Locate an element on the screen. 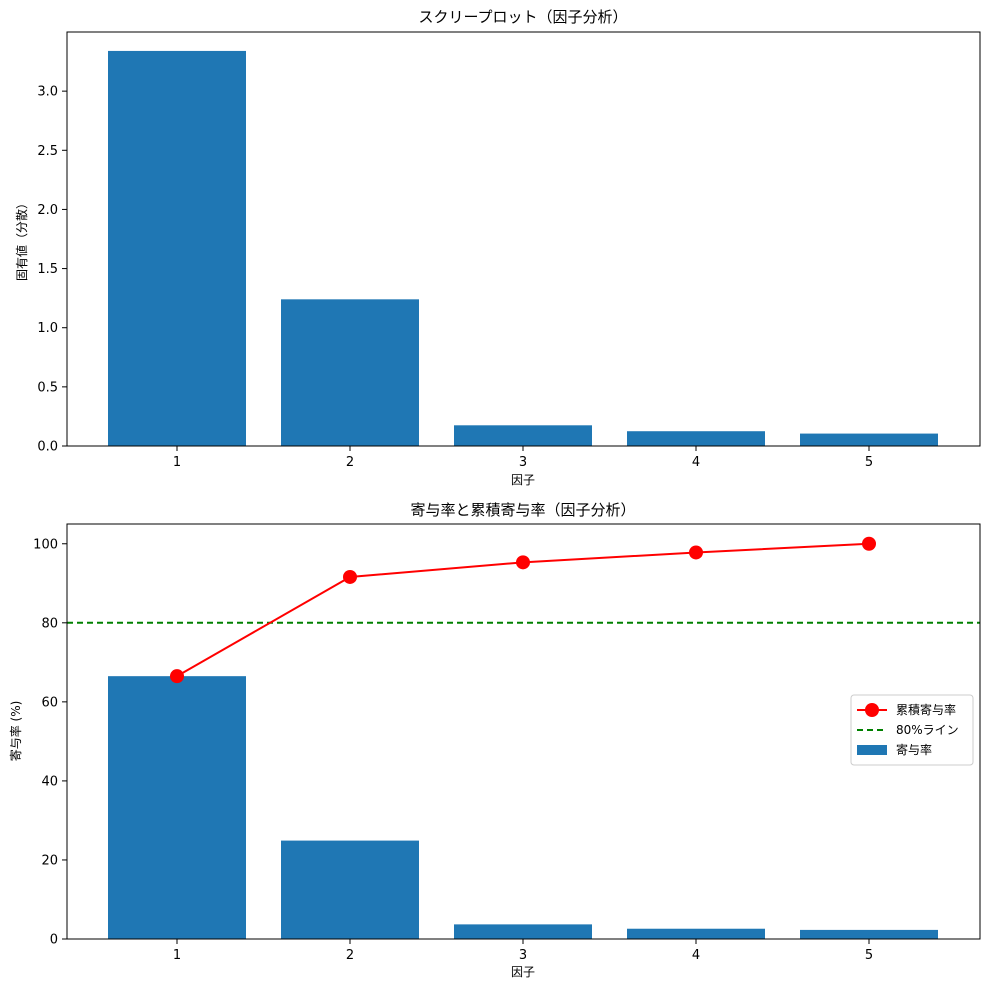  legend: 累積寄与率 80%ライン 寄与率 is located at coordinates (912, 730).